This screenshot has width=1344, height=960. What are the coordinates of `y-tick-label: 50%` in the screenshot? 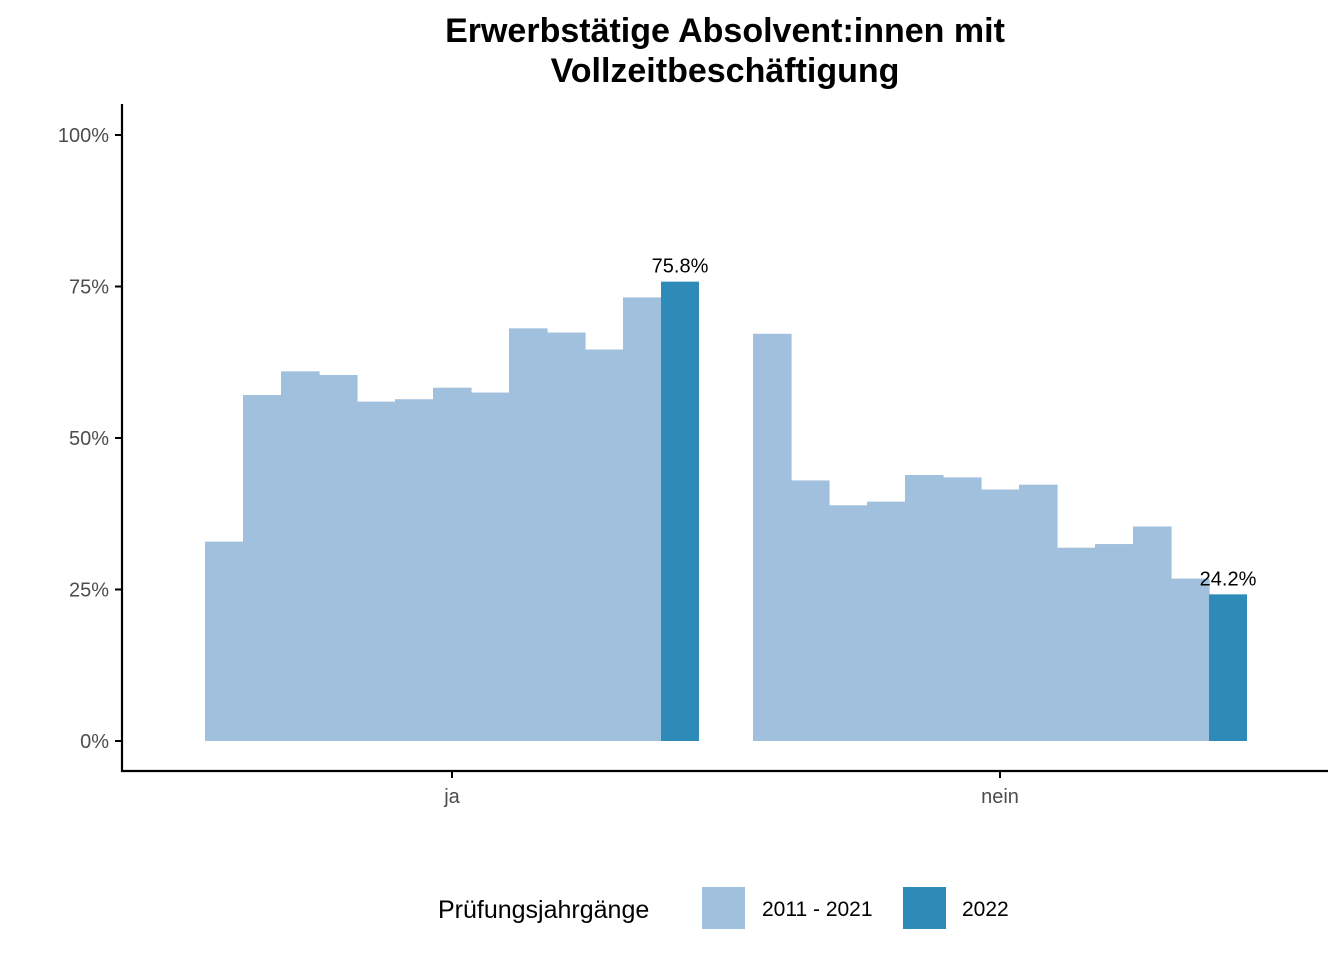 It's located at (89, 439).